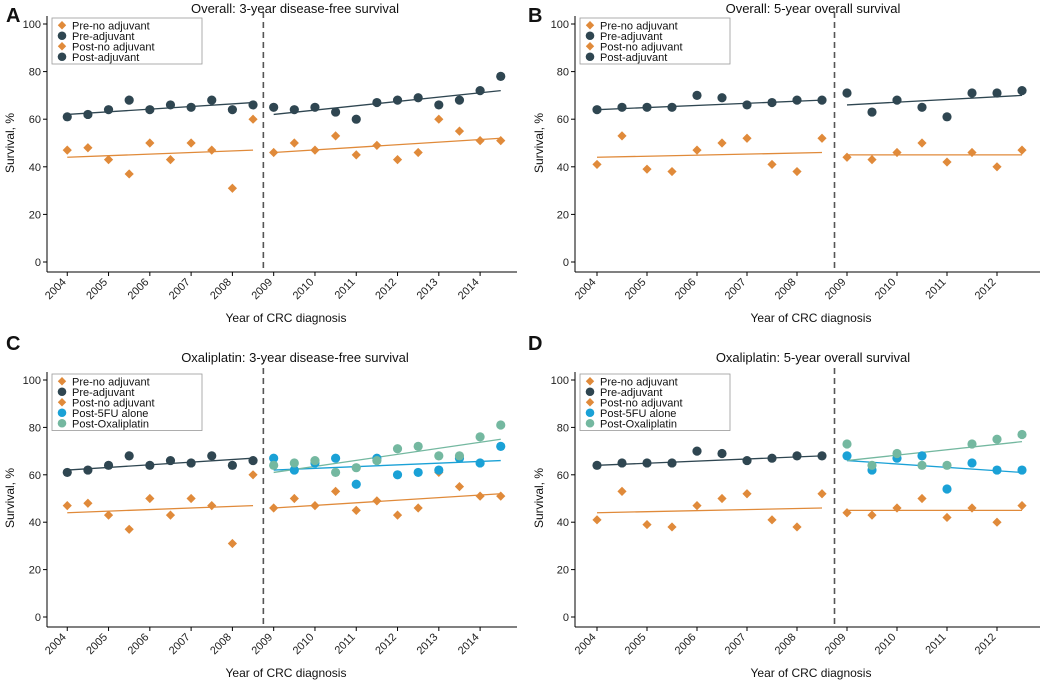 This screenshot has height=681, width=1045. I want to click on x-tick-label: 2004, so click(586, 644).